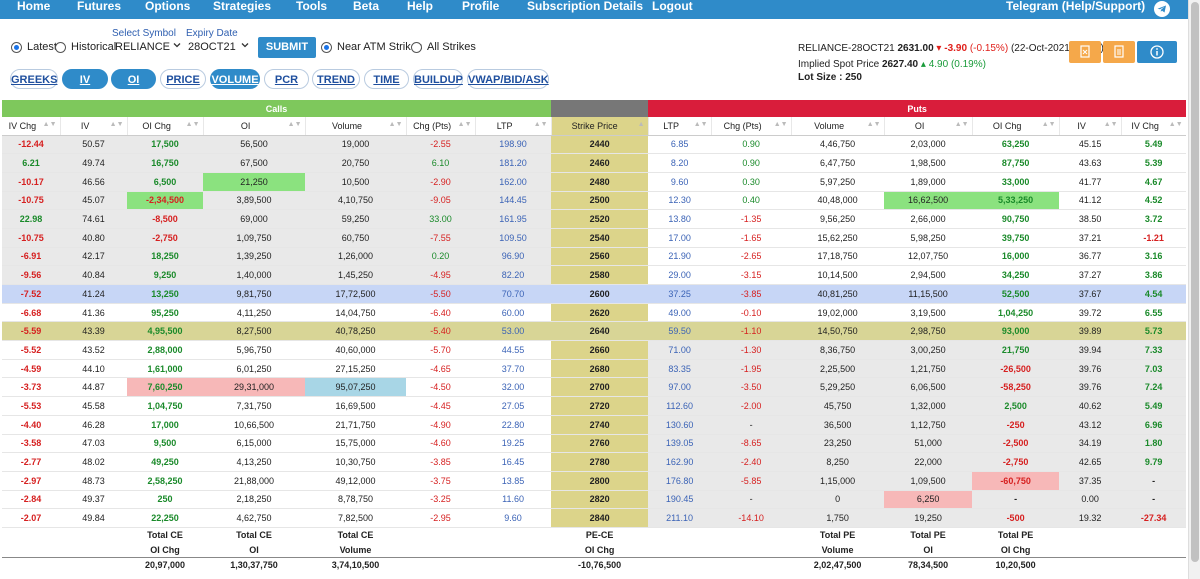  I want to click on pe-chg-pts-cell: -1.95, so click(751, 369).